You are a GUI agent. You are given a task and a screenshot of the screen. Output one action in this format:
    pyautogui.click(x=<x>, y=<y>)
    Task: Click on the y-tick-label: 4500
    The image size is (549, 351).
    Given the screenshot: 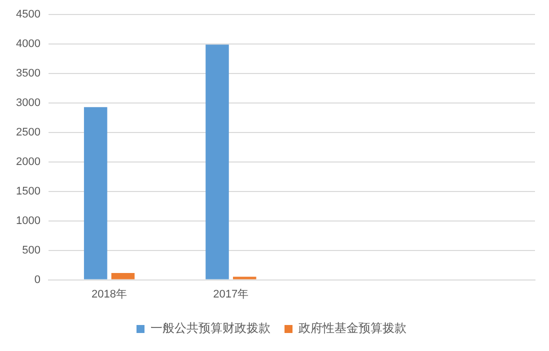 What is the action you would take?
    pyautogui.click(x=28, y=14)
    